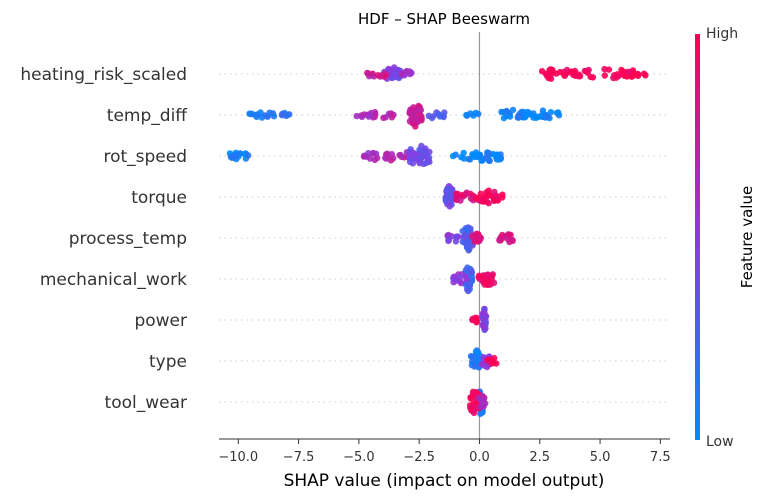 This screenshot has width=769, height=503. I want to click on x-tick-label: 0.0, so click(479, 457).